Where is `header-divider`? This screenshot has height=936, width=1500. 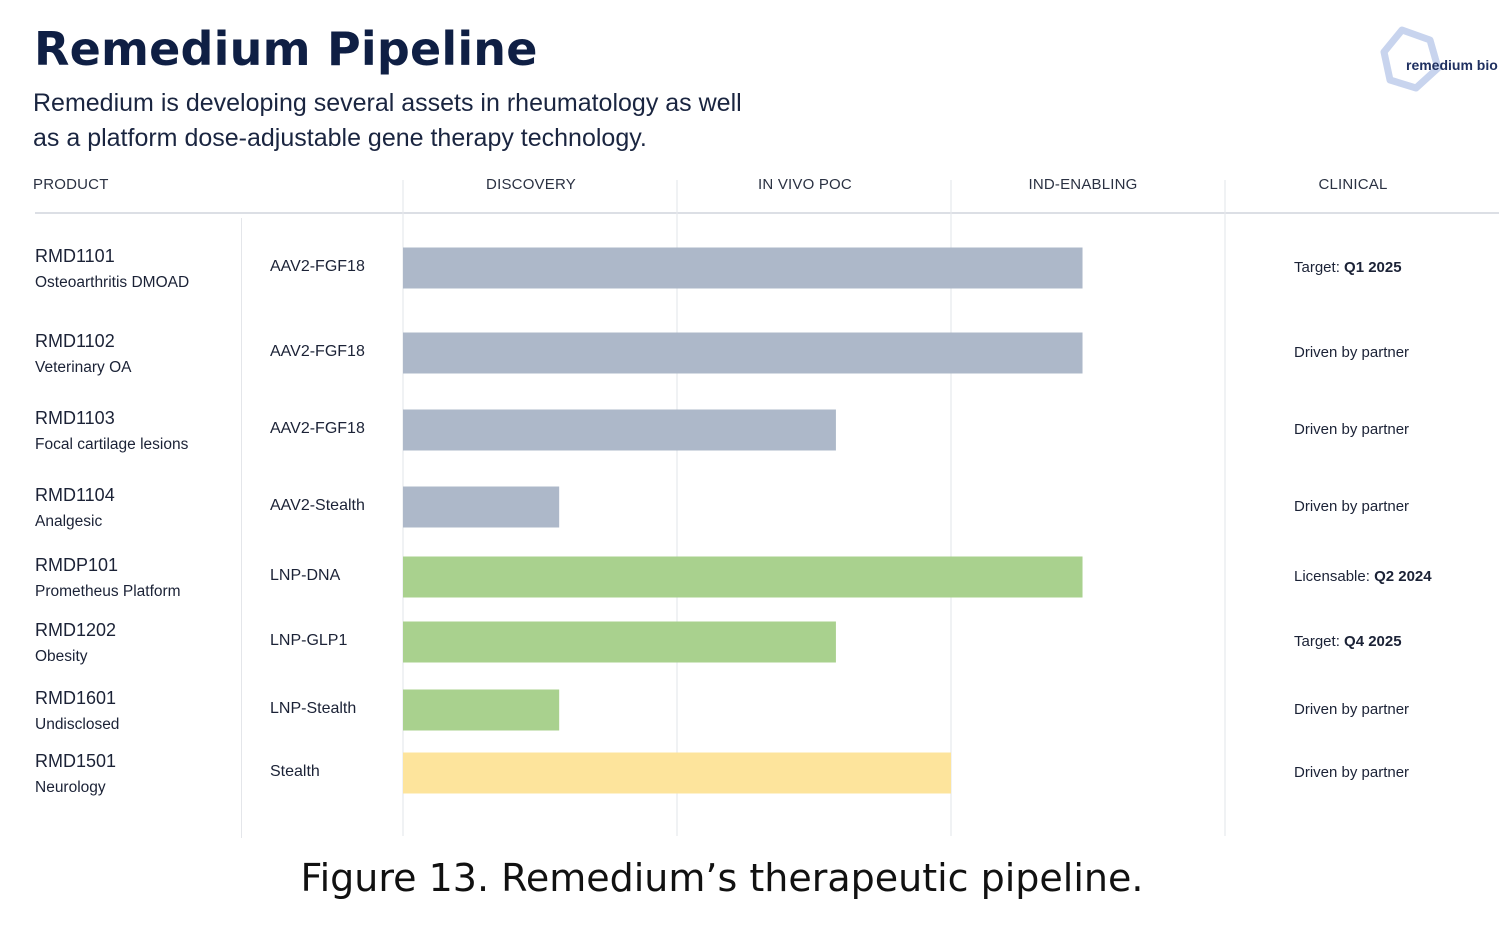 header-divider is located at coordinates (767, 213).